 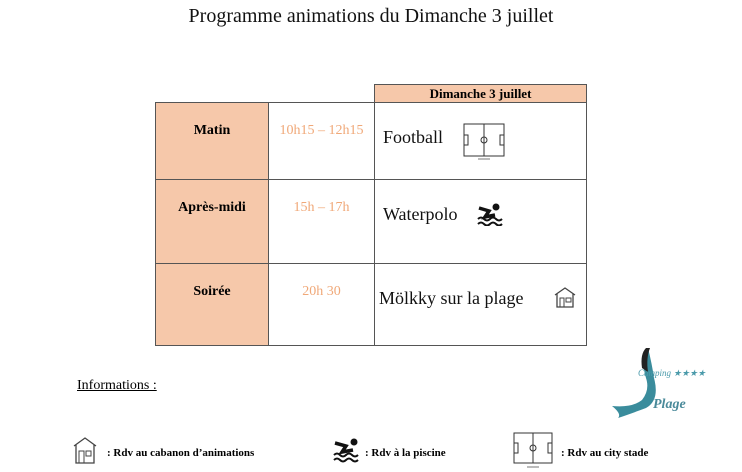 I want to click on day-header-text: Dimanche 3 juillet, so click(x=480, y=93).